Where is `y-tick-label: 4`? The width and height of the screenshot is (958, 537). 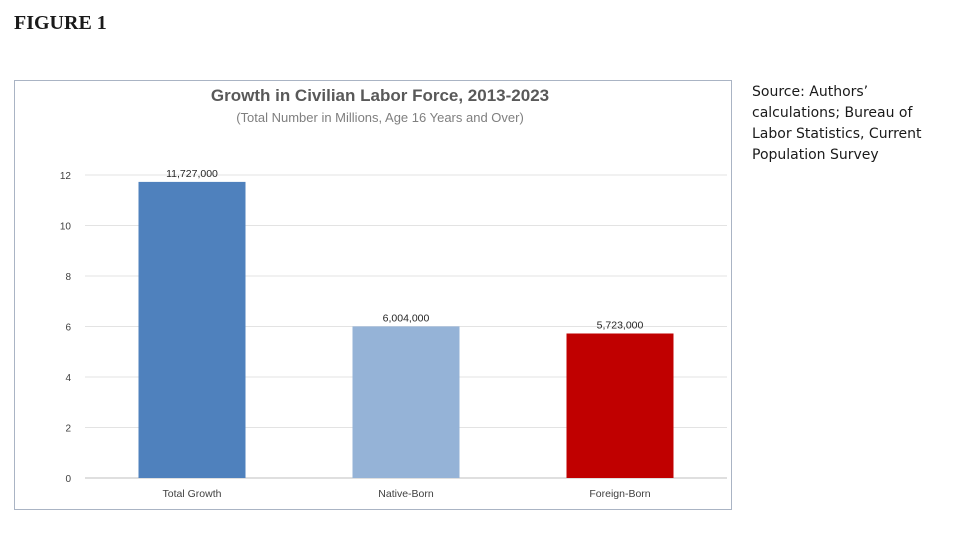
y-tick-label: 4 is located at coordinates (68, 378).